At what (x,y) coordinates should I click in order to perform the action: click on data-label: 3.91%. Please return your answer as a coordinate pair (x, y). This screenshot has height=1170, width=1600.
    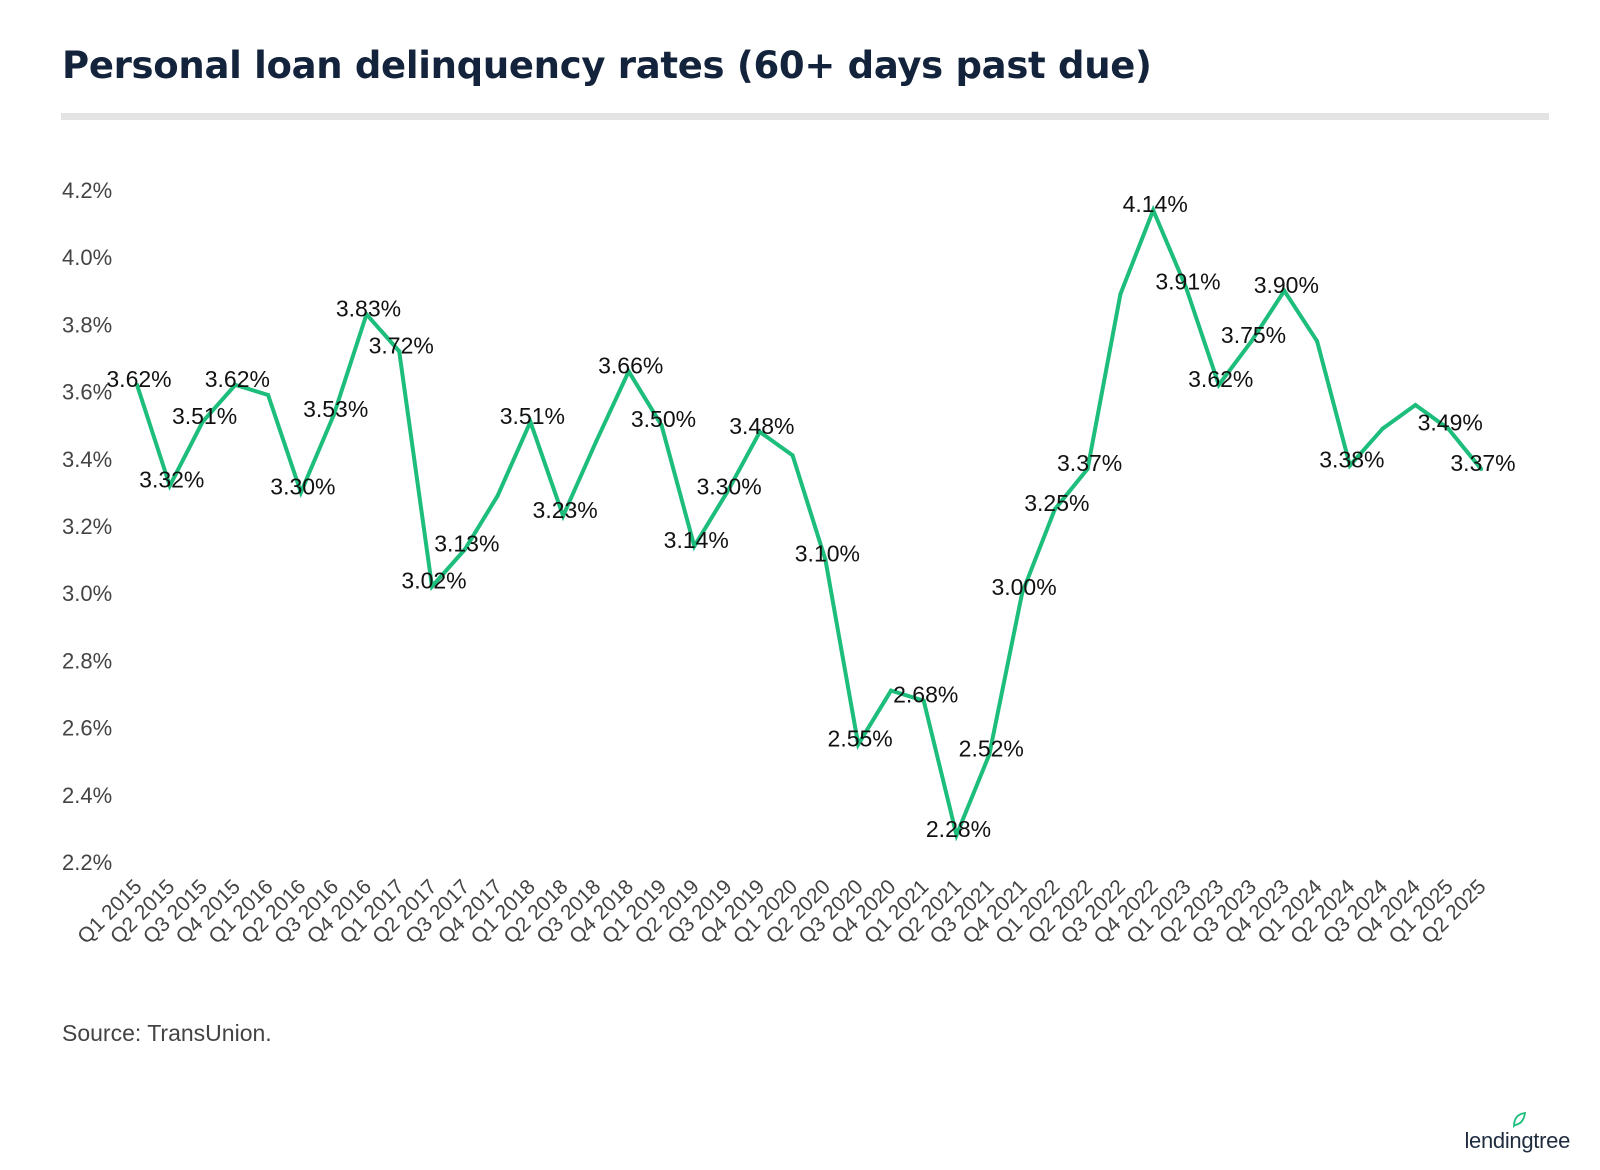
    Looking at the image, I should click on (1187, 281).